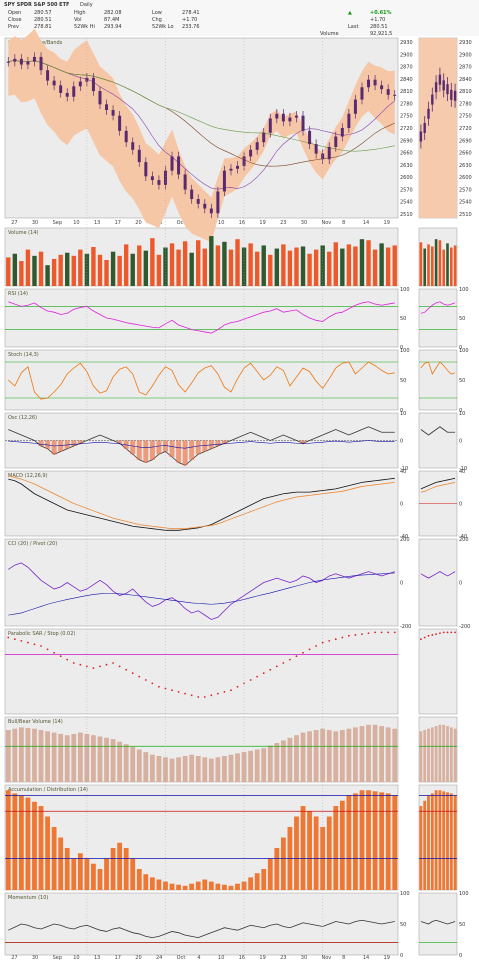 The height and width of the screenshot is (960, 479). What do you see at coordinates (22, 418) in the screenshot?
I see `panel-title: Osc (12,26)` at bounding box center [22, 418].